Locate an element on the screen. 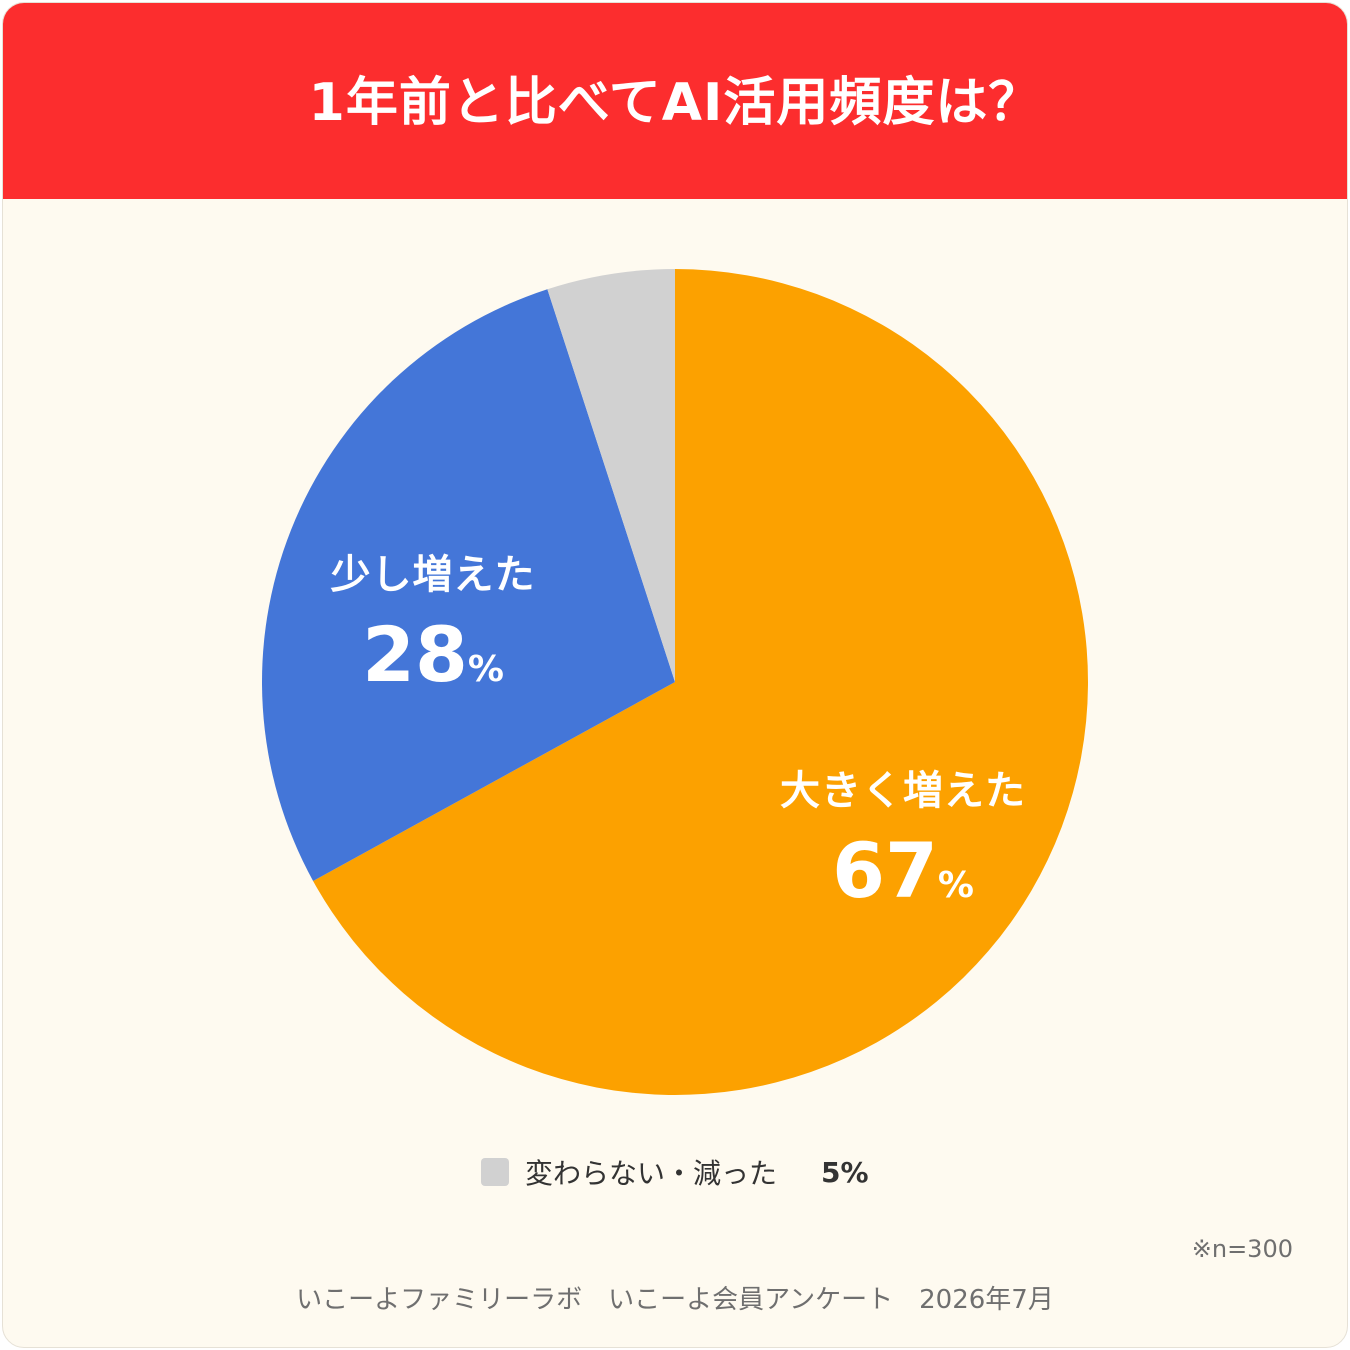 The width and height of the screenshot is (1350, 1350). legend: 変わらない・減った 5% is located at coordinates (675, 1172).